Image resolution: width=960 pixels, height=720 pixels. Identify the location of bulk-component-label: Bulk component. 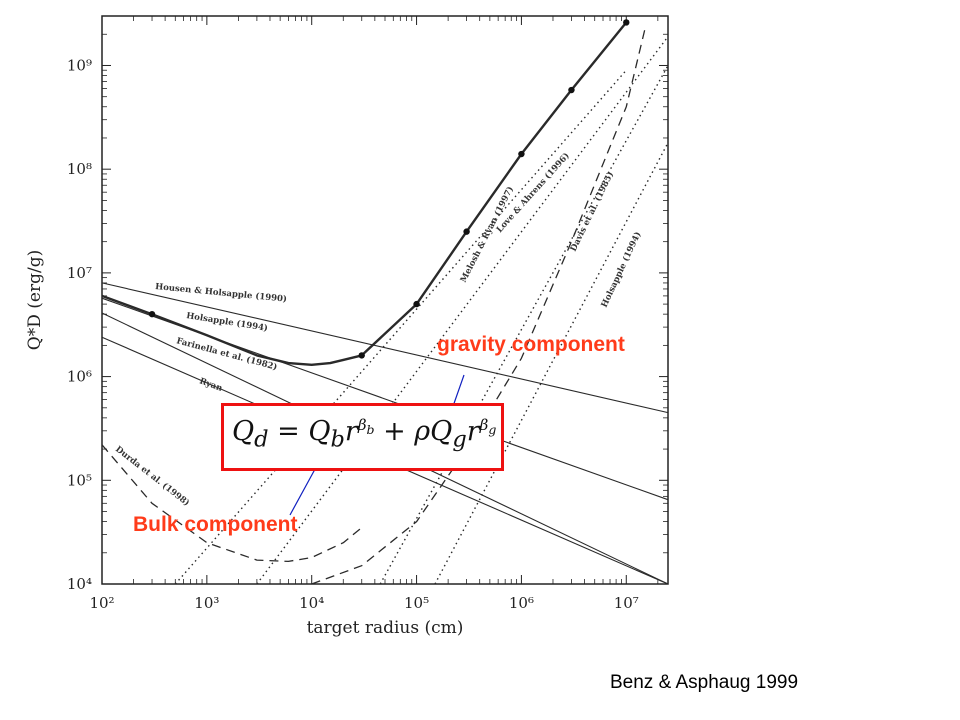
(215, 524).